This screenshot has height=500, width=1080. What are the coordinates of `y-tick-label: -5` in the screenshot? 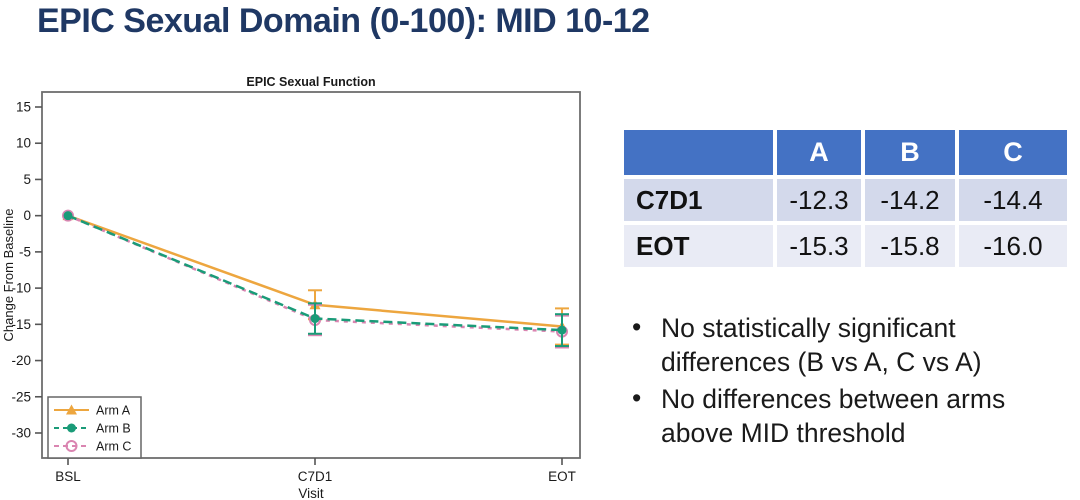 It's located at (25, 251).